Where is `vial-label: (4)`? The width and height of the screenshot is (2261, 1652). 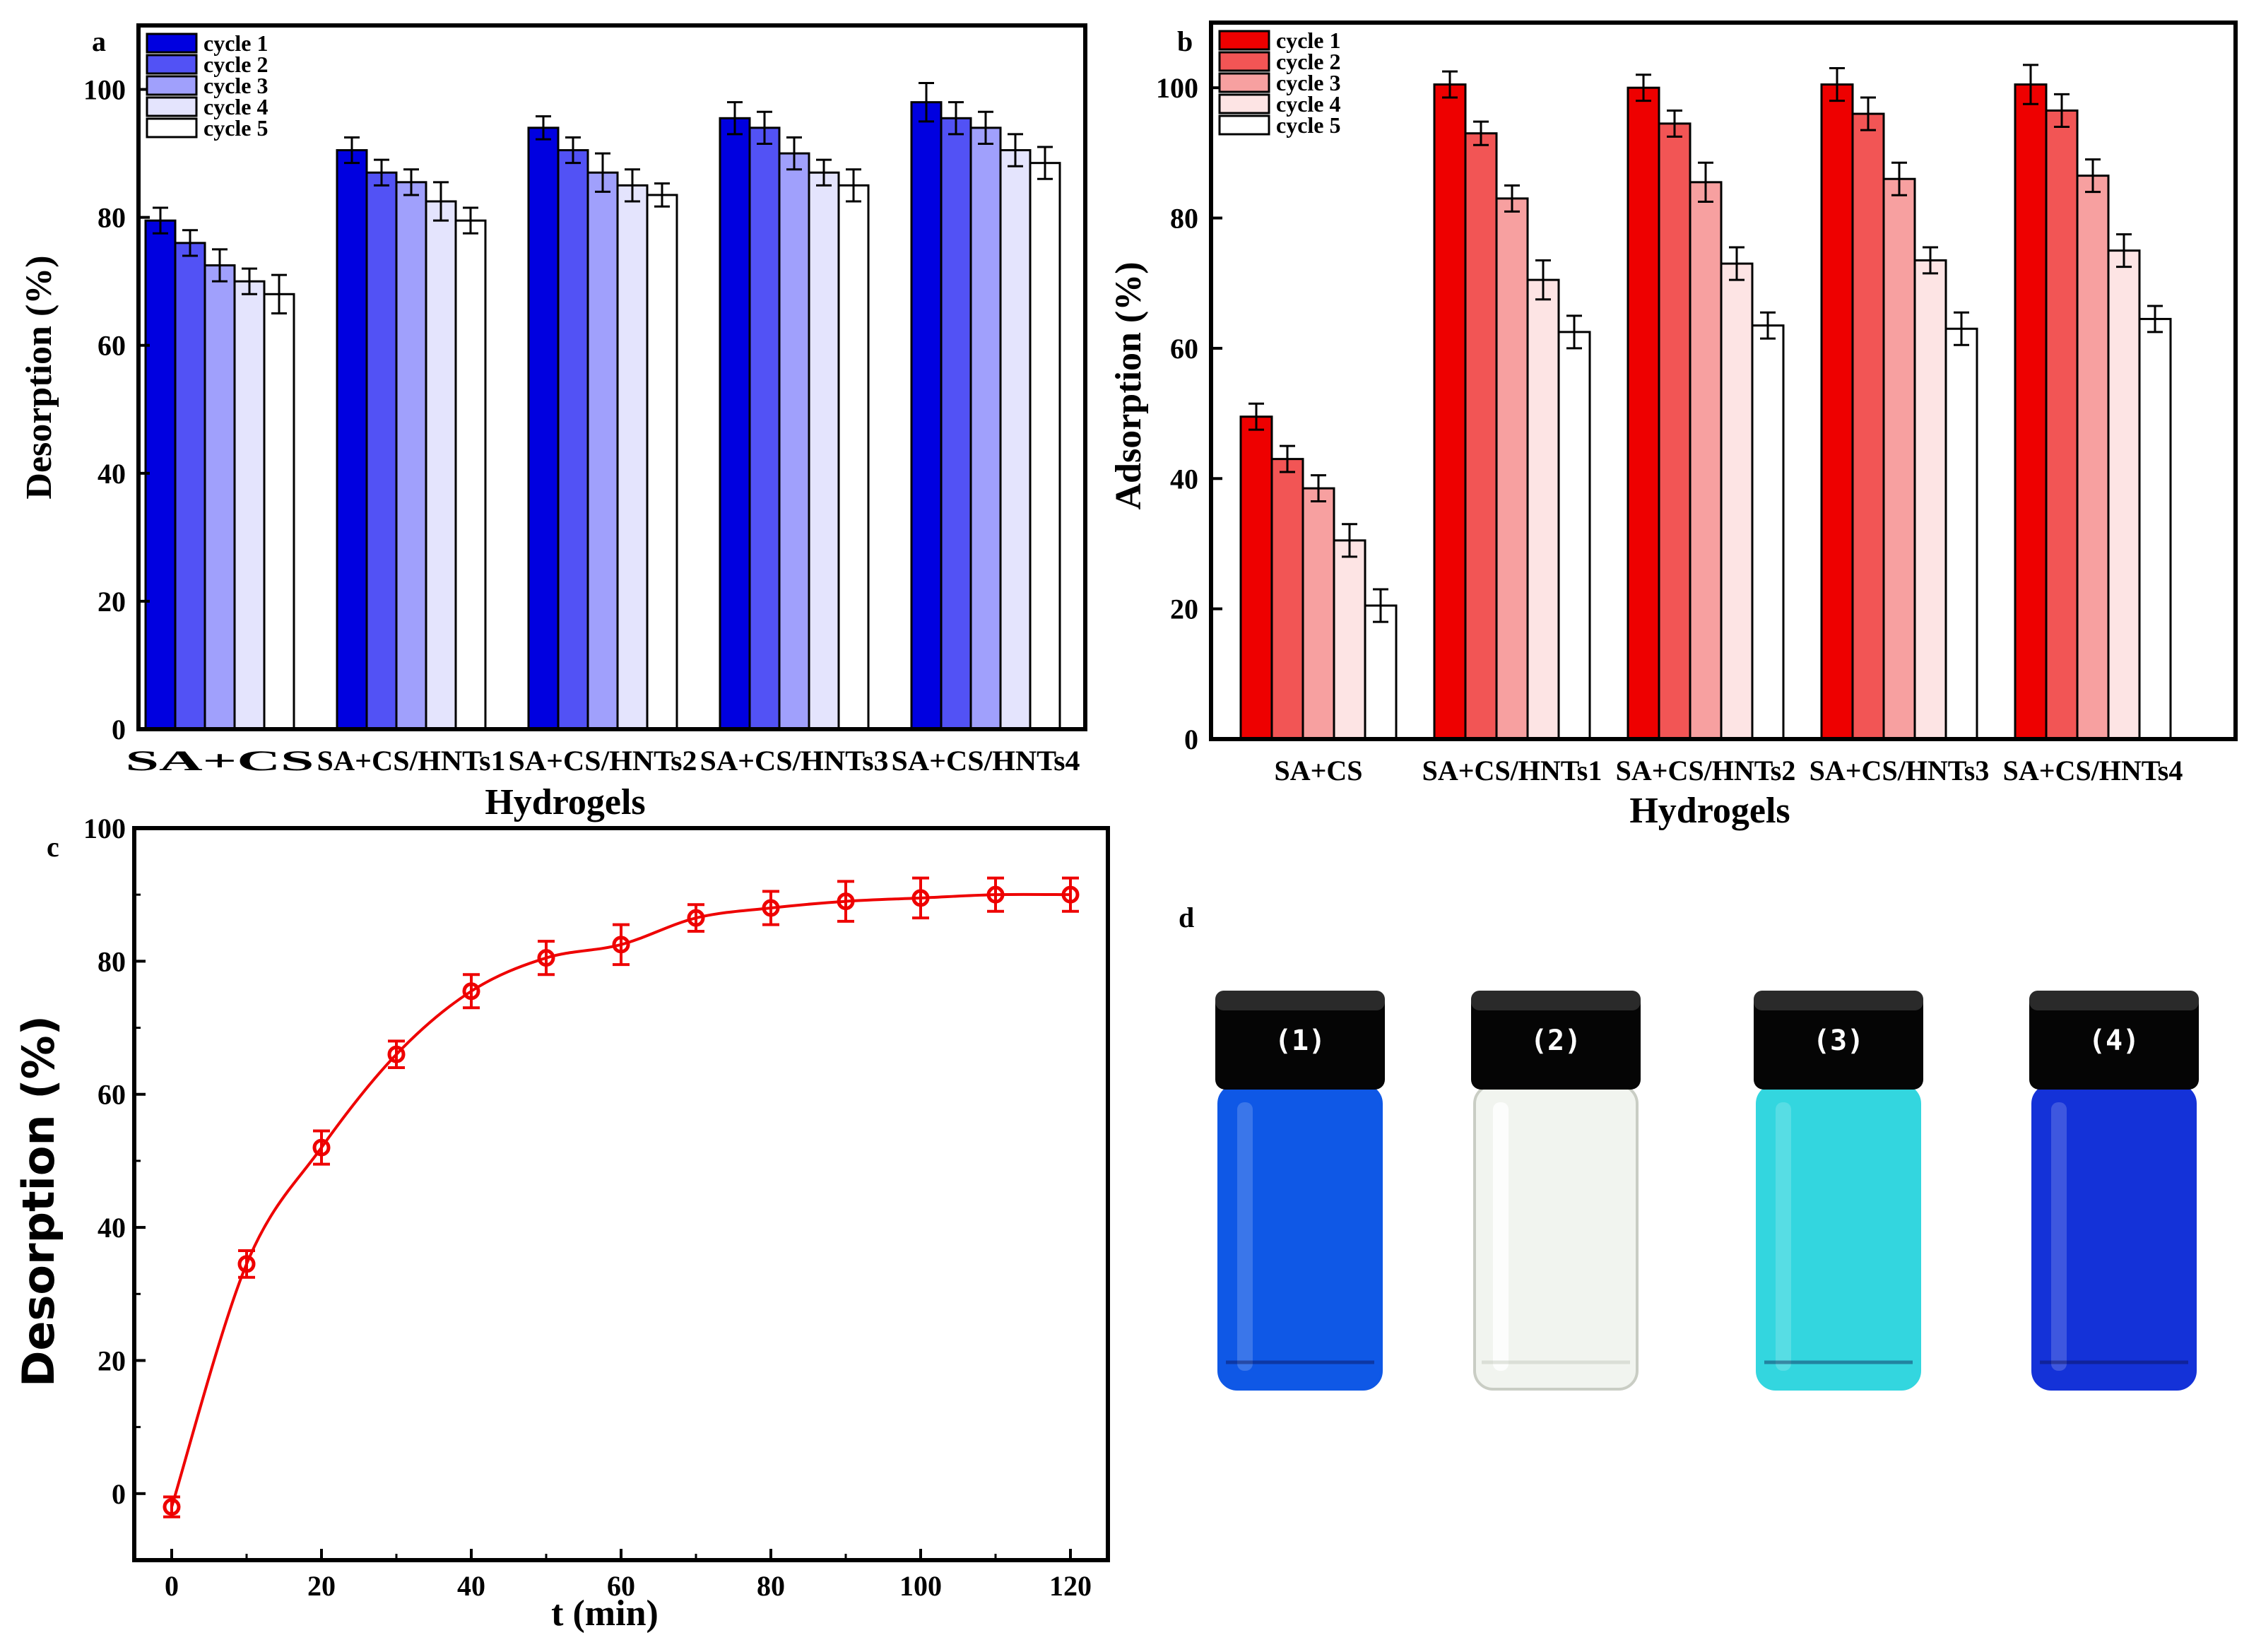 vial-label: (4) is located at coordinates (2114, 1041).